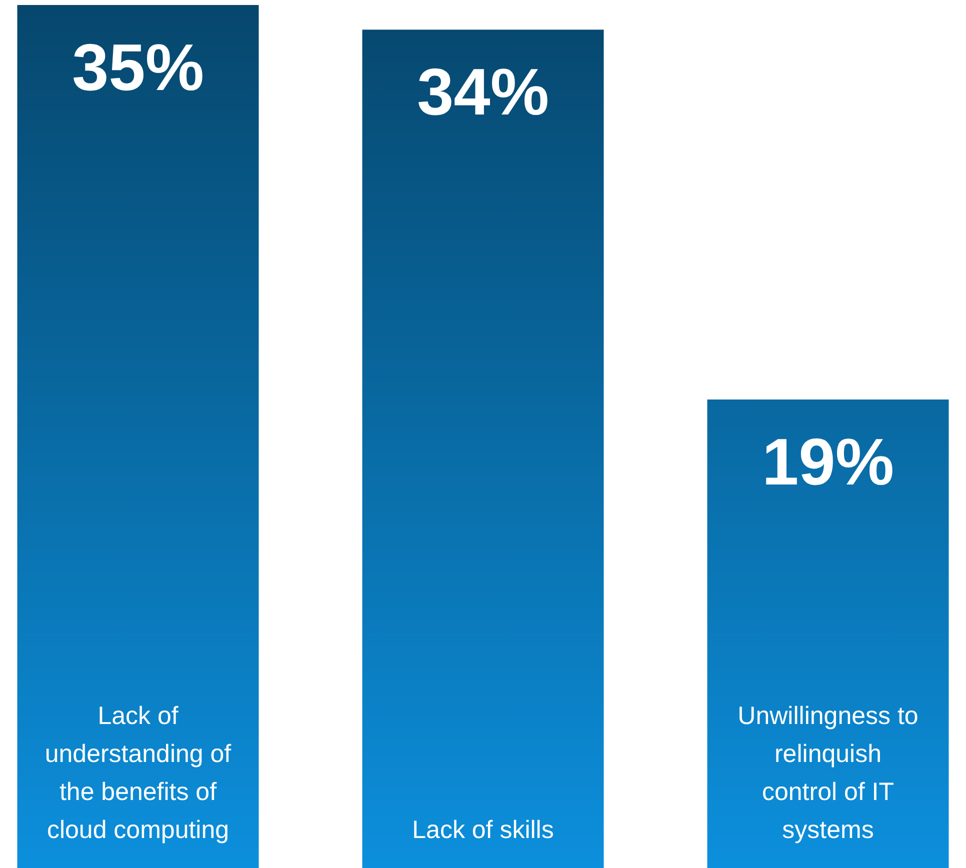  What do you see at coordinates (483, 830) in the screenshot?
I see `x-tick-label: Lack of skills` at bounding box center [483, 830].